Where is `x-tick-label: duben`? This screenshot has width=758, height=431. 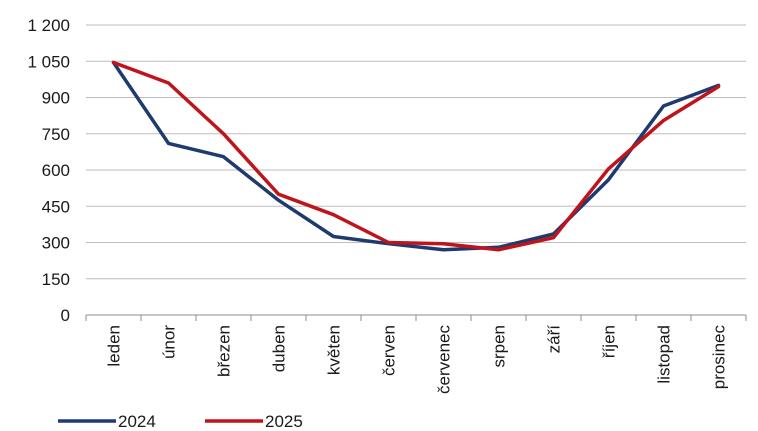
x-tick-label: duben is located at coordinates (279, 348).